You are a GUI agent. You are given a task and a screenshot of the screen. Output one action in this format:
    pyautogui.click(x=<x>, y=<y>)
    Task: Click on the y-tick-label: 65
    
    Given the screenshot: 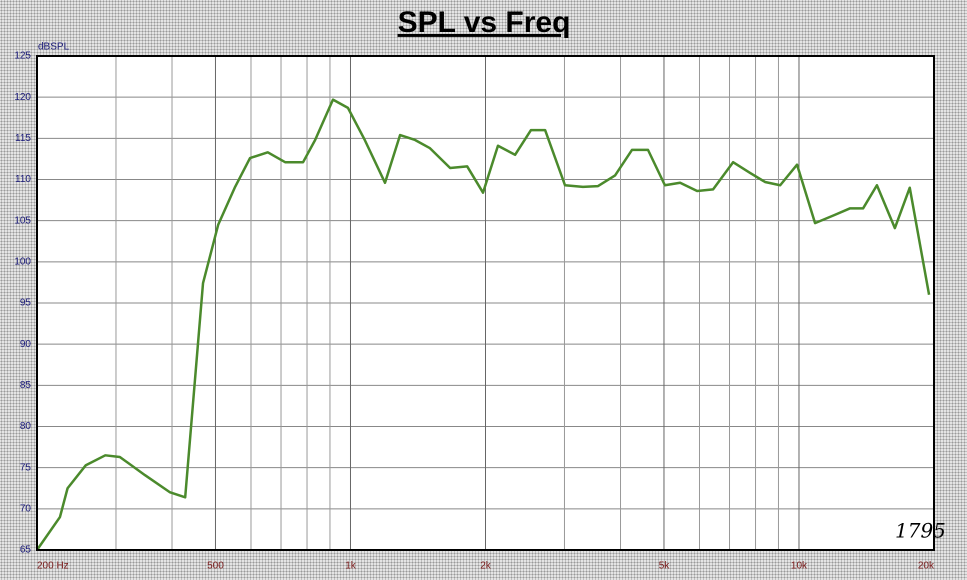 What is the action you would take?
    pyautogui.click(x=26, y=550)
    